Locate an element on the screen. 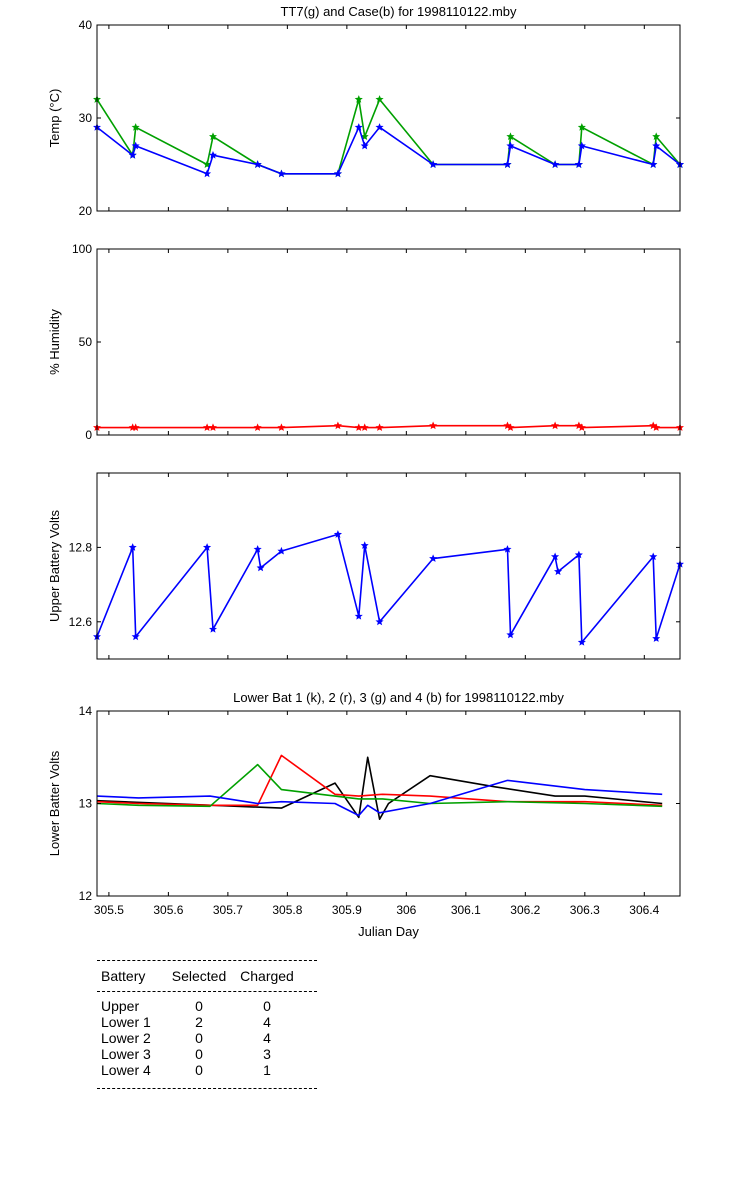 The width and height of the screenshot is (750, 1200). x-tick-label: 306.2 is located at coordinates (525, 910).